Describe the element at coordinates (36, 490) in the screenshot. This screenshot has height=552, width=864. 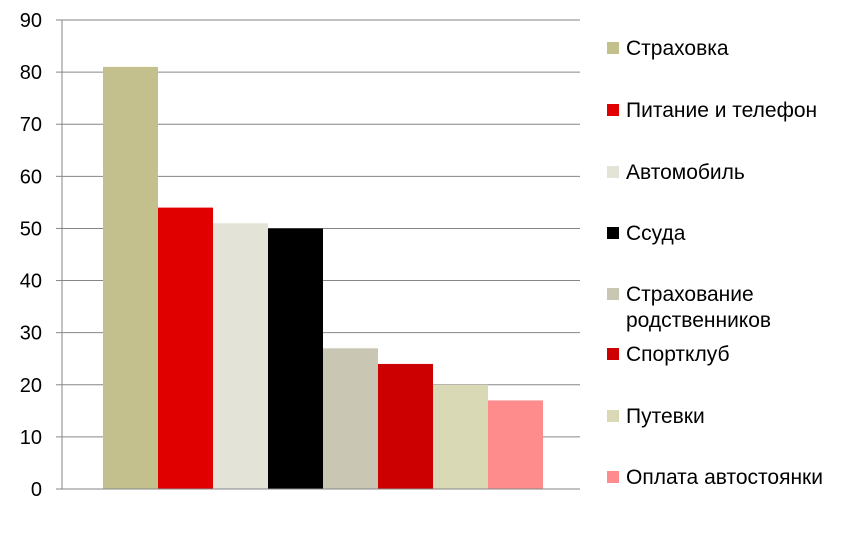
I see `y-tick-label: 0` at that location.